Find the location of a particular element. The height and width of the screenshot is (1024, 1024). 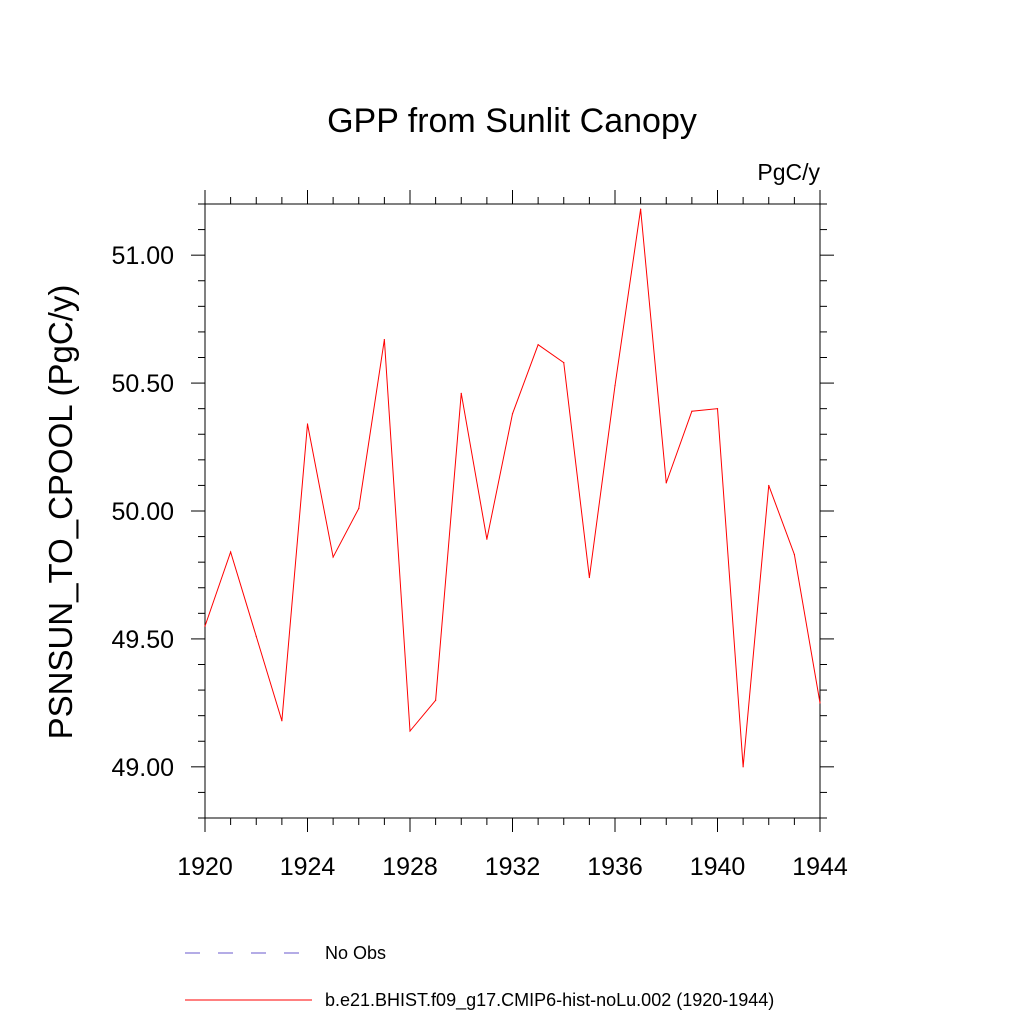

x-tick-label: 1944 is located at coordinates (820, 867).